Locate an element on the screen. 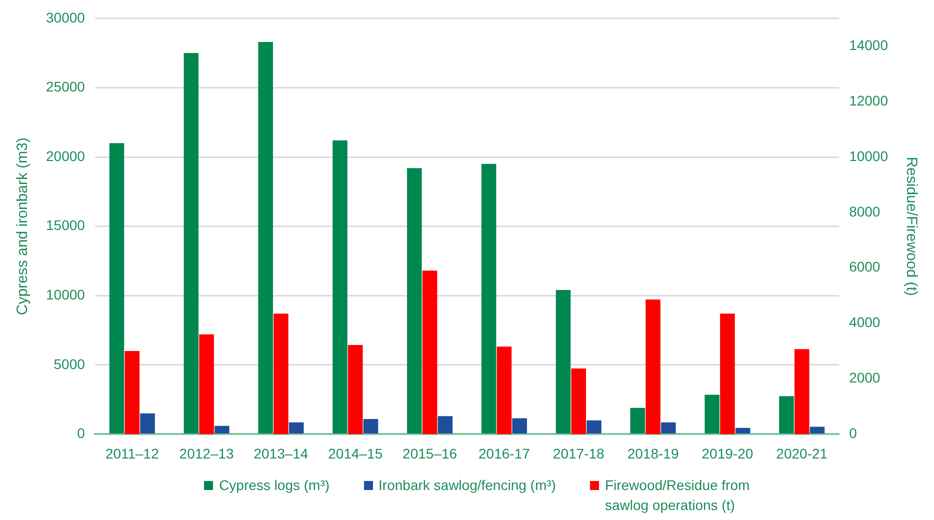  y-tick-label: 25000 is located at coordinates (66, 86).